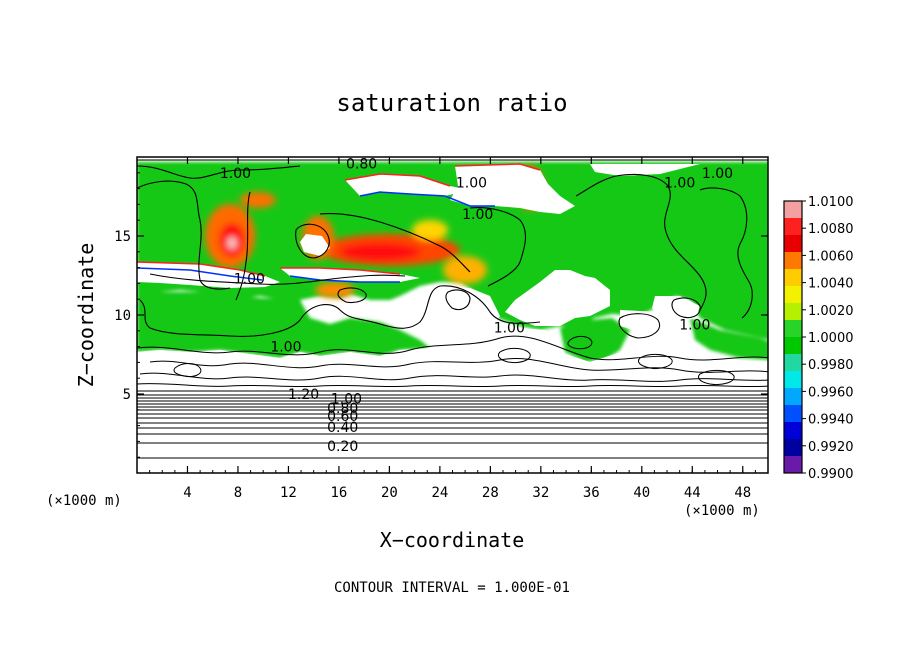 The image size is (904, 654). I want to click on colorbar-tick-label: 1.0060, so click(831, 256).